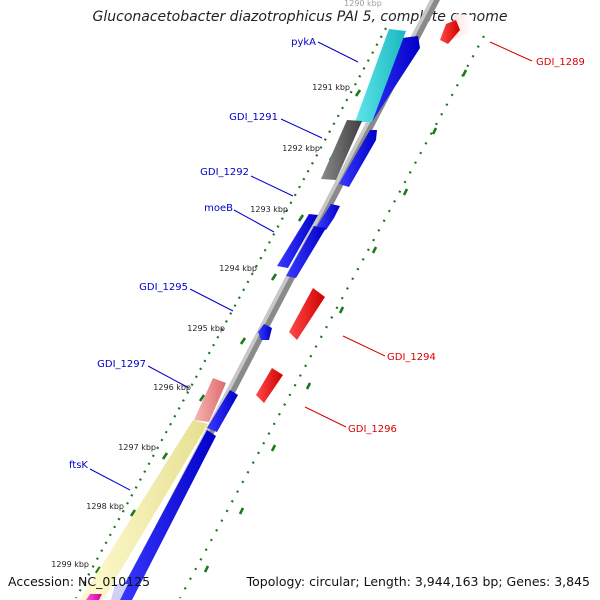  What do you see at coordinates (172, 387) in the screenshot?
I see `tick-label: 1296 kbp` at bounding box center [172, 387].